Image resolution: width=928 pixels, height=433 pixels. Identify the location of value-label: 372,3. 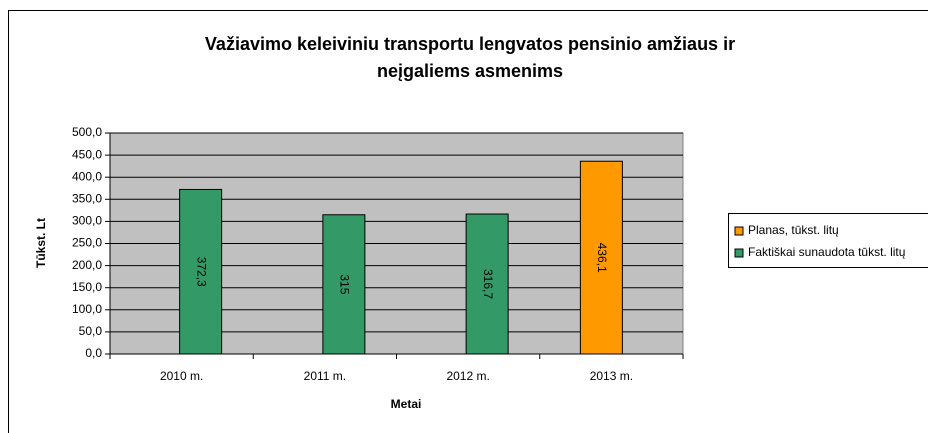
(201, 272).